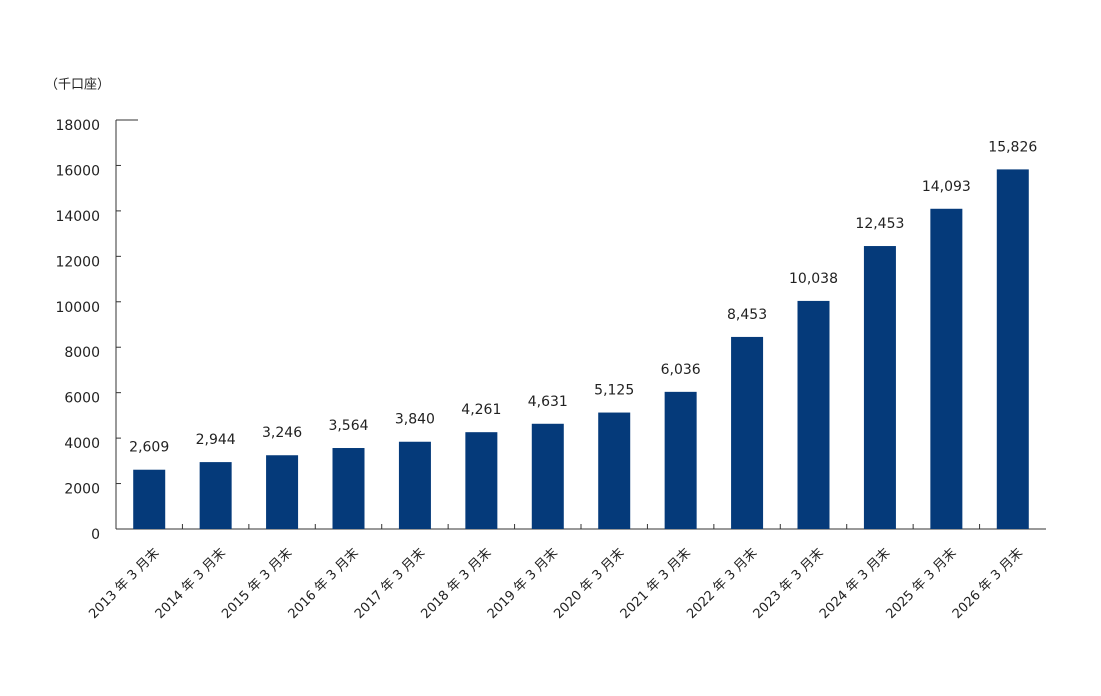 The width and height of the screenshot is (1101, 696). Describe the element at coordinates (415, 420) in the screenshot. I see `value-label: 3,840` at that location.